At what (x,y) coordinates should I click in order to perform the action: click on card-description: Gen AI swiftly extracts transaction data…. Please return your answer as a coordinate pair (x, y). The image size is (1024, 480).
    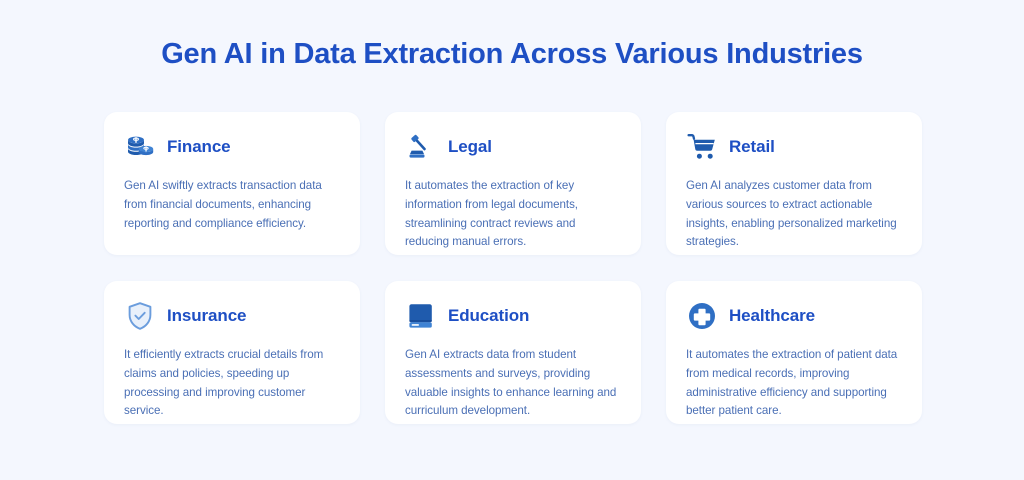
    Looking at the image, I should click on (223, 204).